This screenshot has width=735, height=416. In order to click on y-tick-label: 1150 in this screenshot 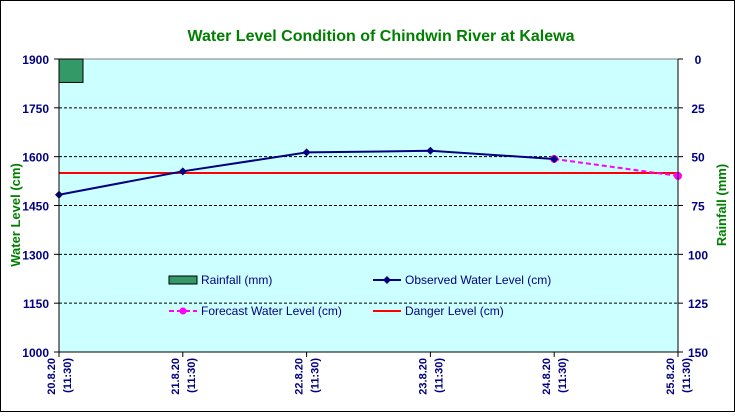, I will do `click(36, 304)`.